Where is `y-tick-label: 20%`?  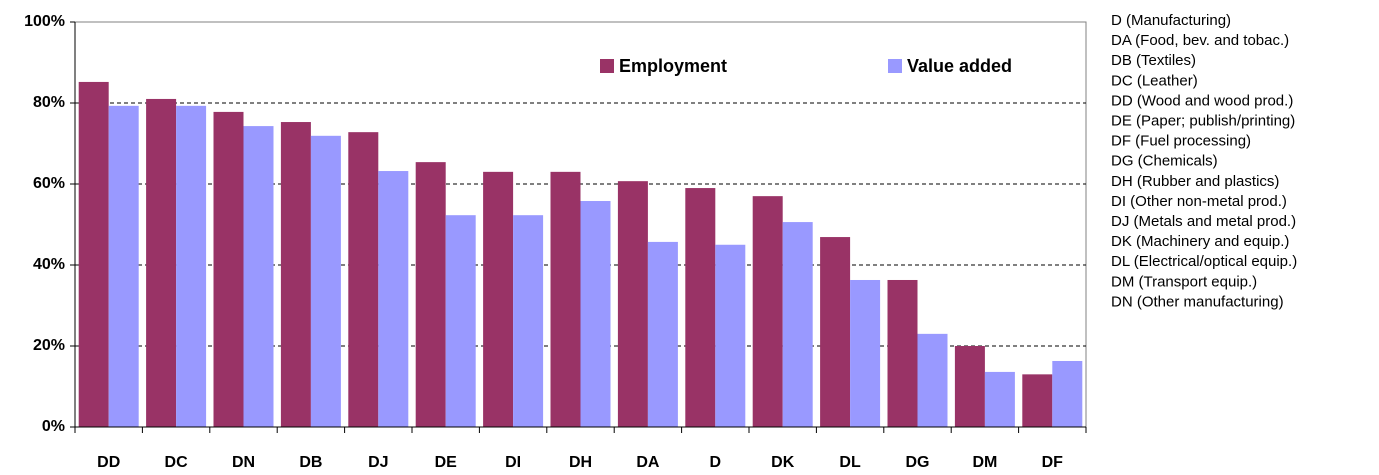
y-tick-label: 20% is located at coordinates (49, 345).